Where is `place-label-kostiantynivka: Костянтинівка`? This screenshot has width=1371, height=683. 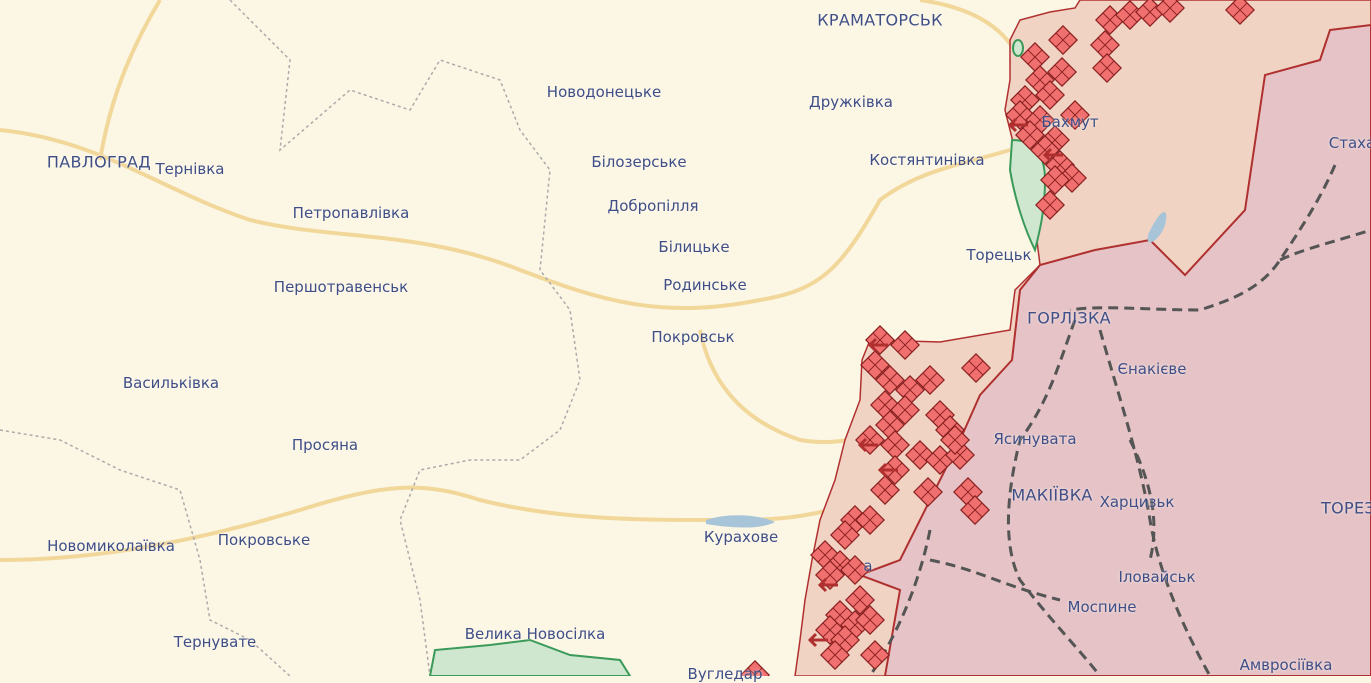
place-label-kostiantynivka: Костянтинівка is located at coordinates (927, 160).